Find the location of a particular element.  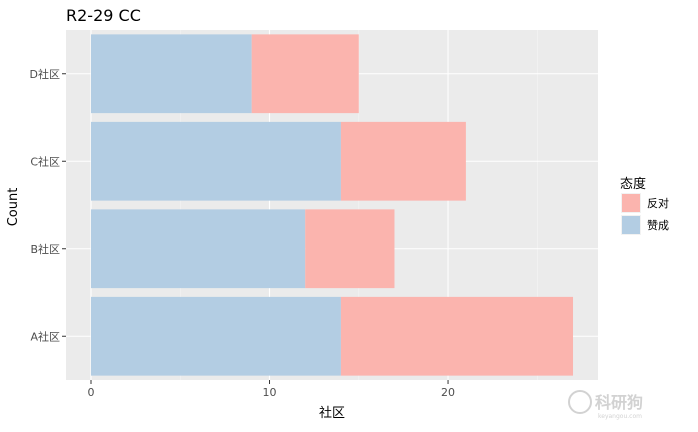

legend-title: 态度 is located at coordinates (633, 184).